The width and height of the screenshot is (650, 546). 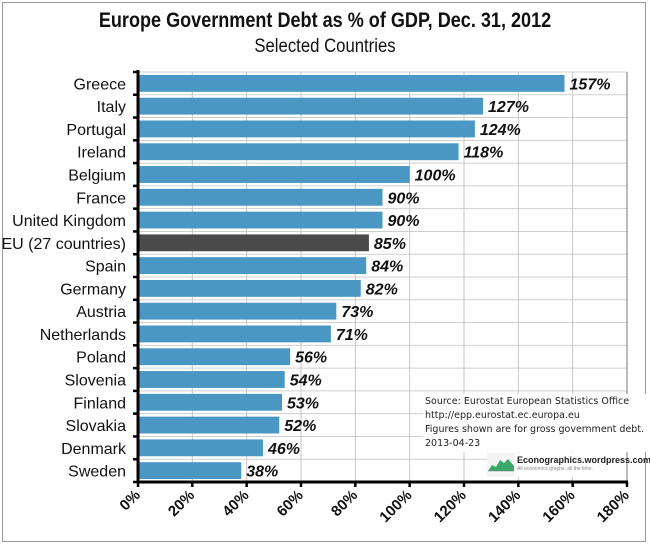 I want to click on category-label: Belgium, so click(x=97, y=176).